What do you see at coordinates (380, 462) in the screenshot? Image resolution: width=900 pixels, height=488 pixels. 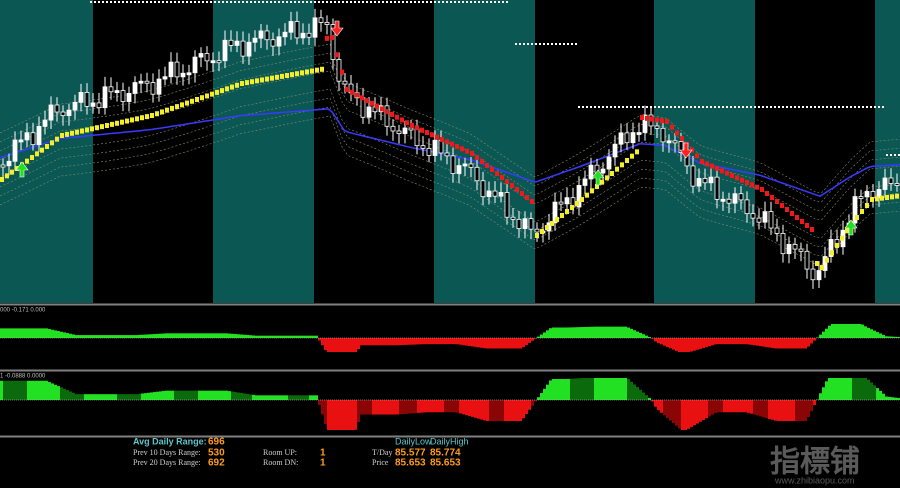 I see `info-label: Price` at bounding box center [380, 462].